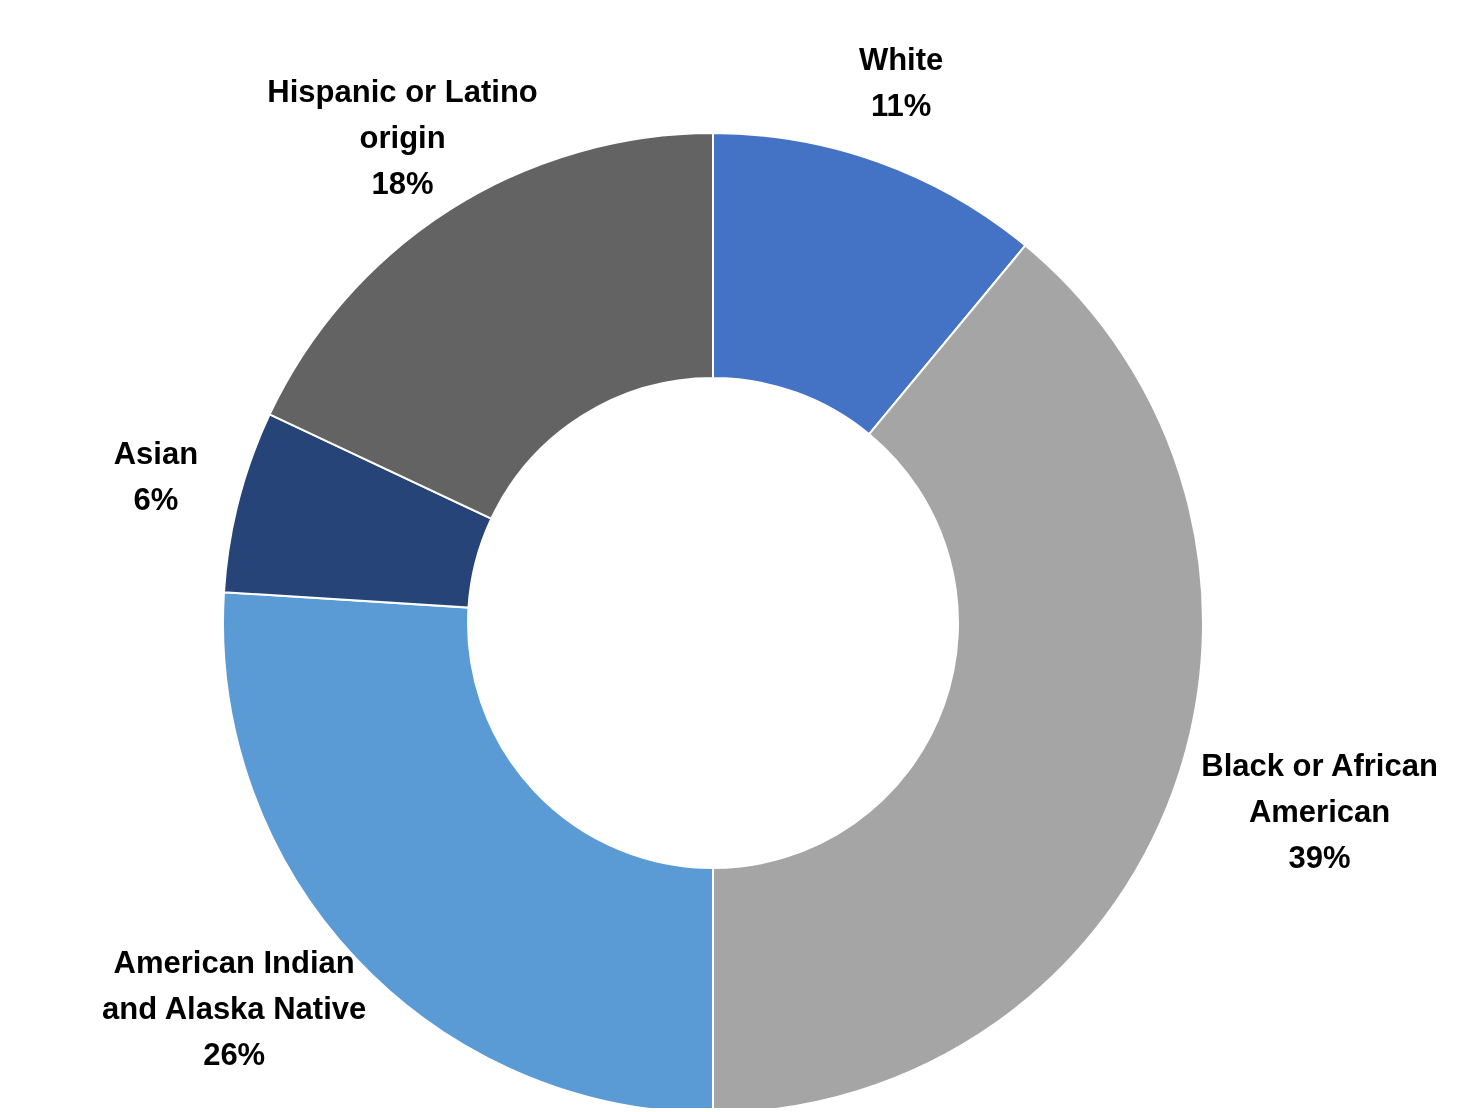 This screenshot has height=1112, width=1476. Describe the element at coordinates (402, 183) in the screenshot. I see `data-label: 18%` at that location.